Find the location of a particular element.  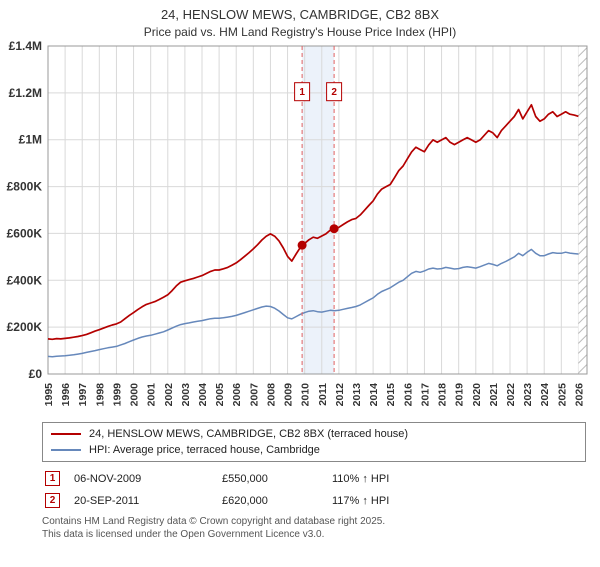

x-axis-tick: 2000 is located at coordinates (135, 395).